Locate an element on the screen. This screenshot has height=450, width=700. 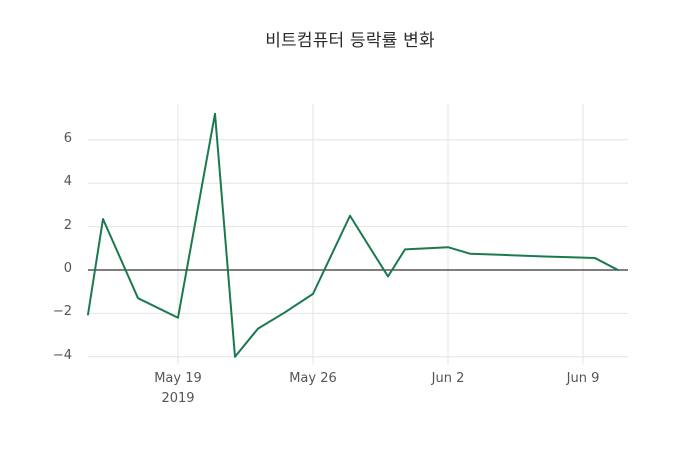
chart-title: 비트컴퓨터 등락률 변화 is located at coordinates (350, 41).